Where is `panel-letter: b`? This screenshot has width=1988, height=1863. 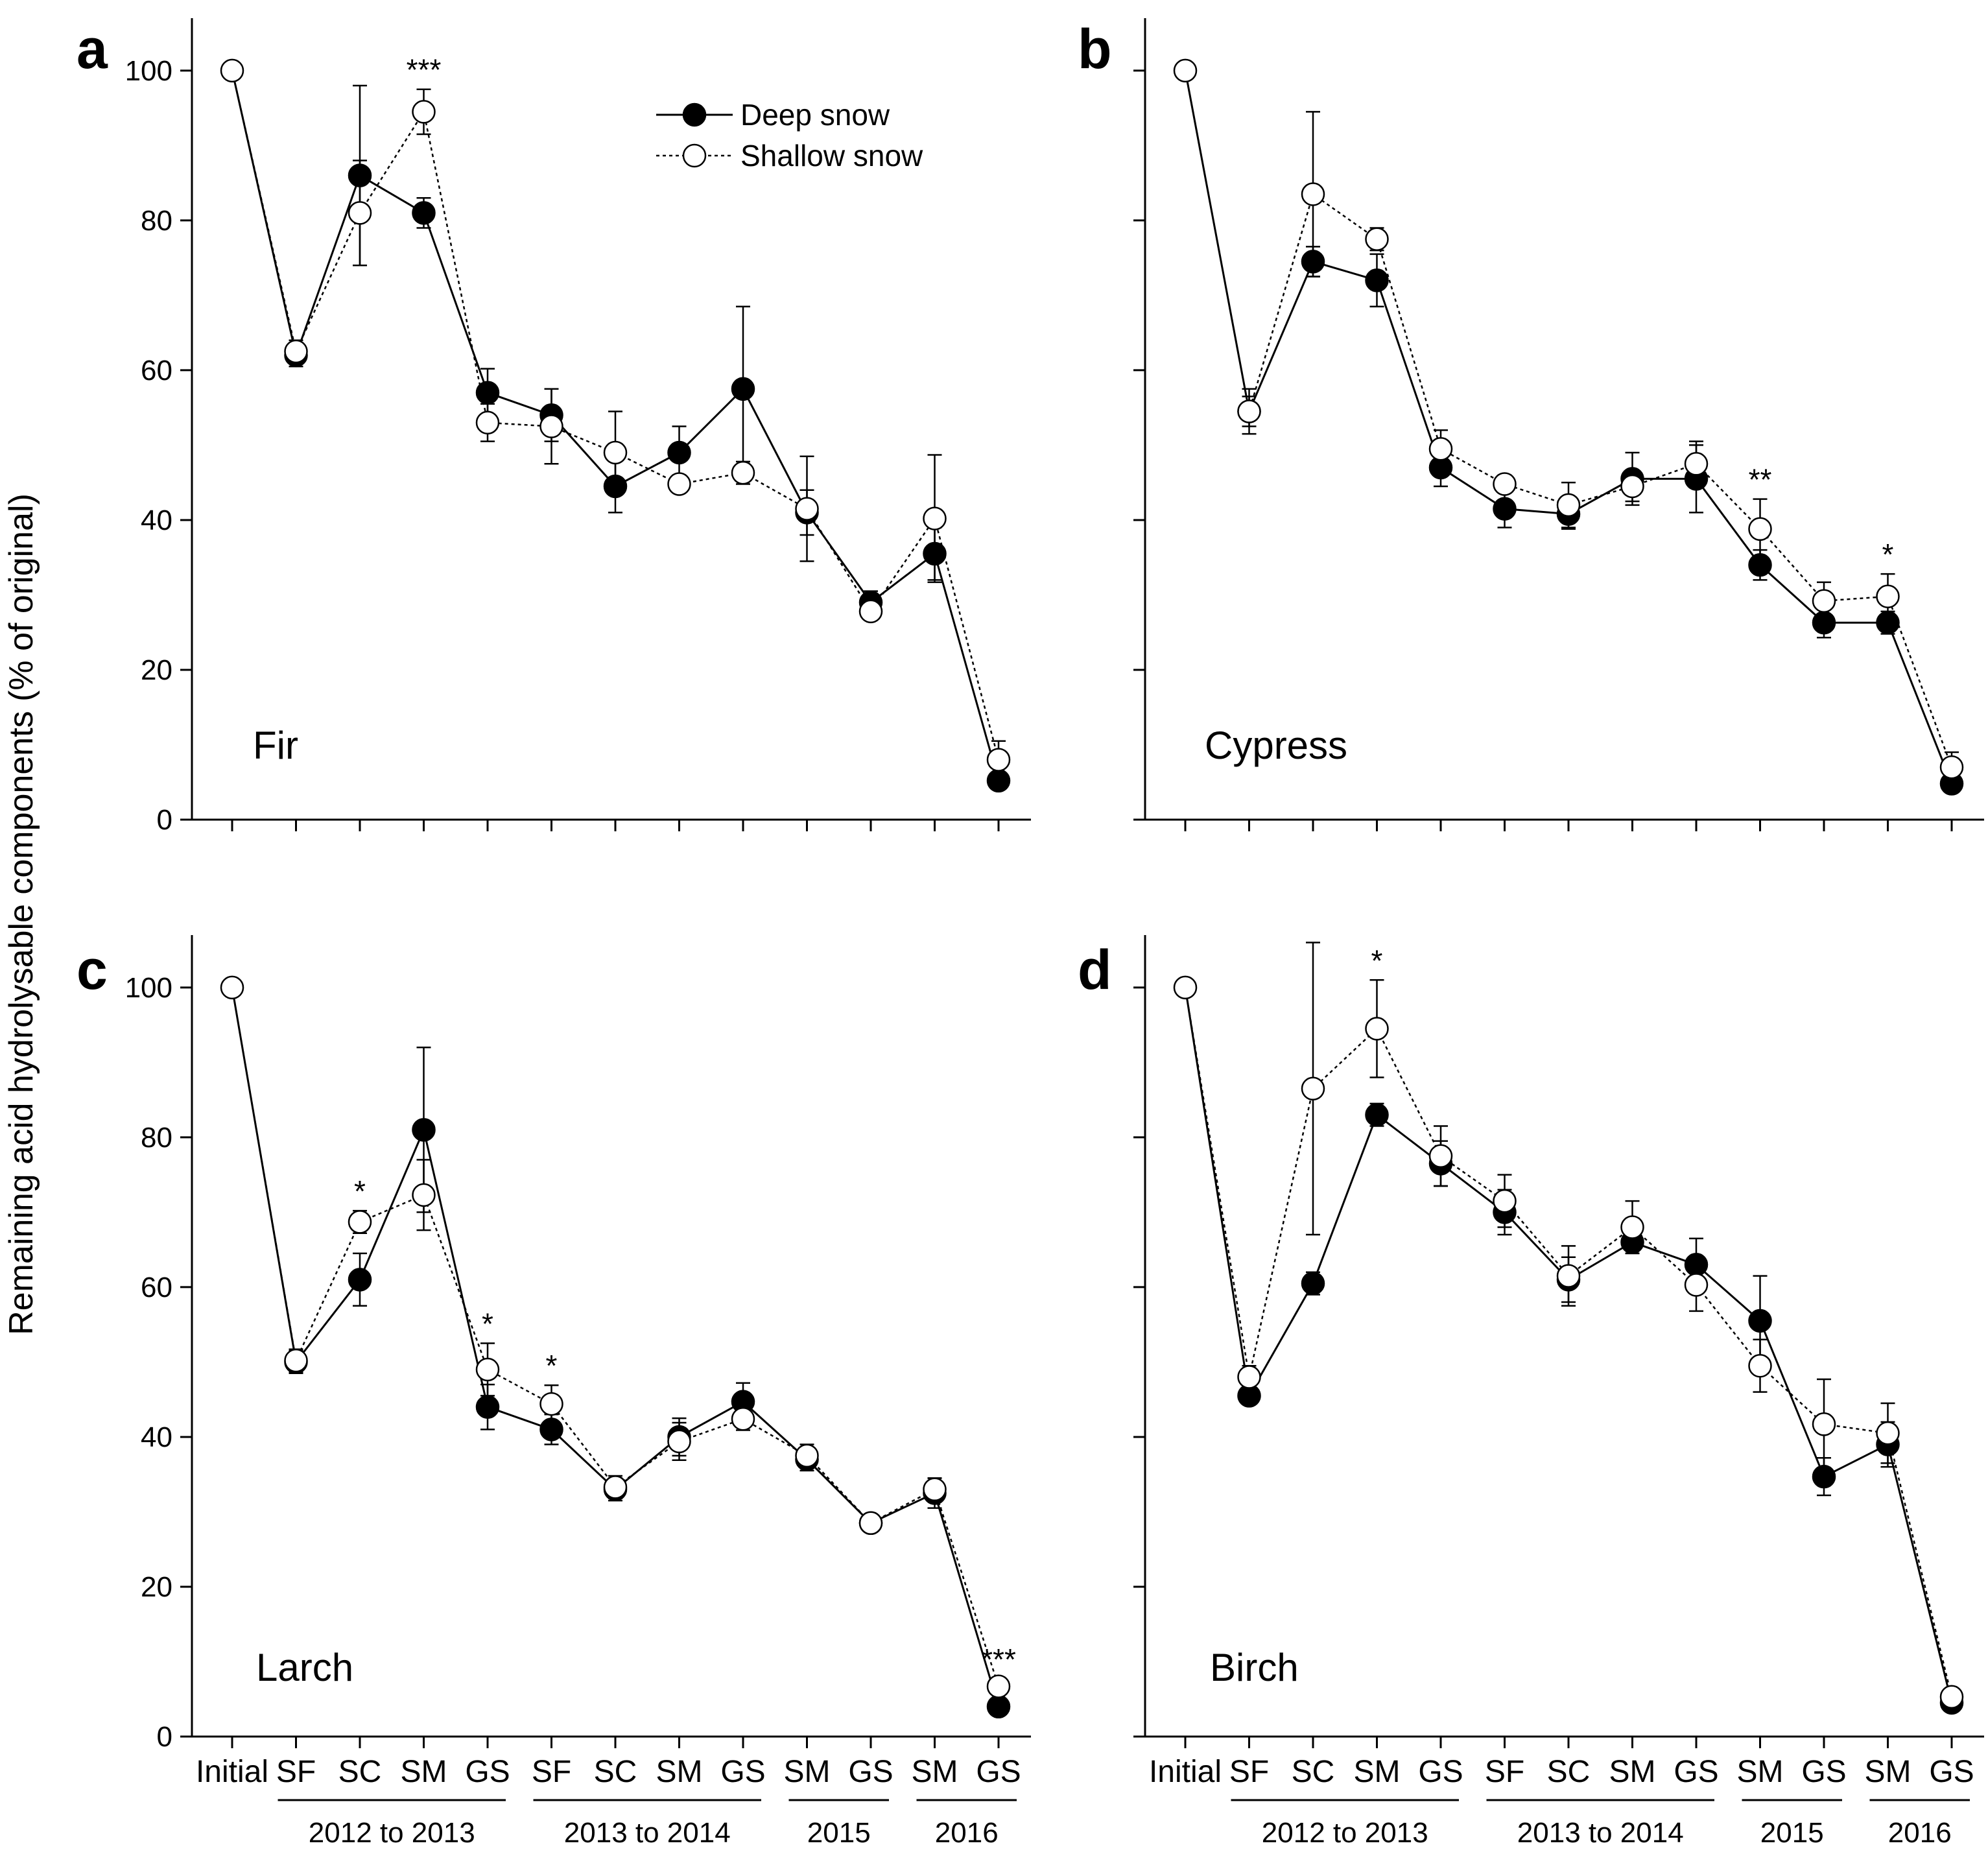 panel-letter: b is located at coordinates (1095, 49).